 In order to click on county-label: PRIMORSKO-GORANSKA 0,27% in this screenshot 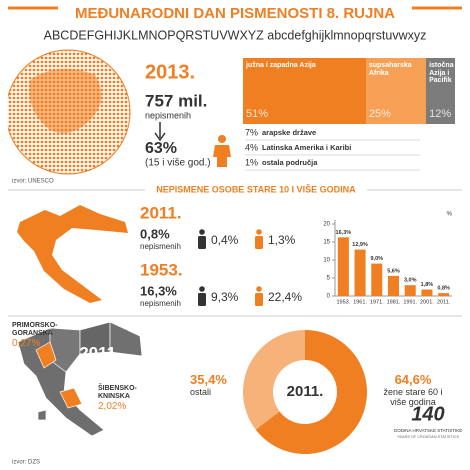, I will do `click(40, 335)`.